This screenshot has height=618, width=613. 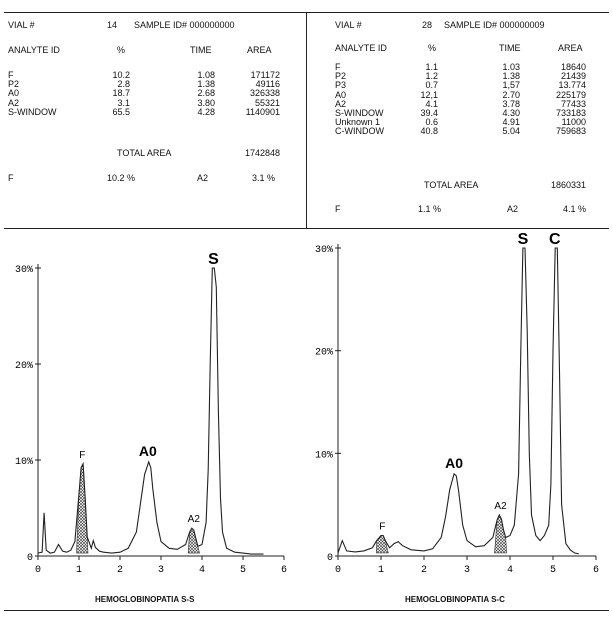 I want to click on analyte-time: 1.08, so click(x=206, y=75).